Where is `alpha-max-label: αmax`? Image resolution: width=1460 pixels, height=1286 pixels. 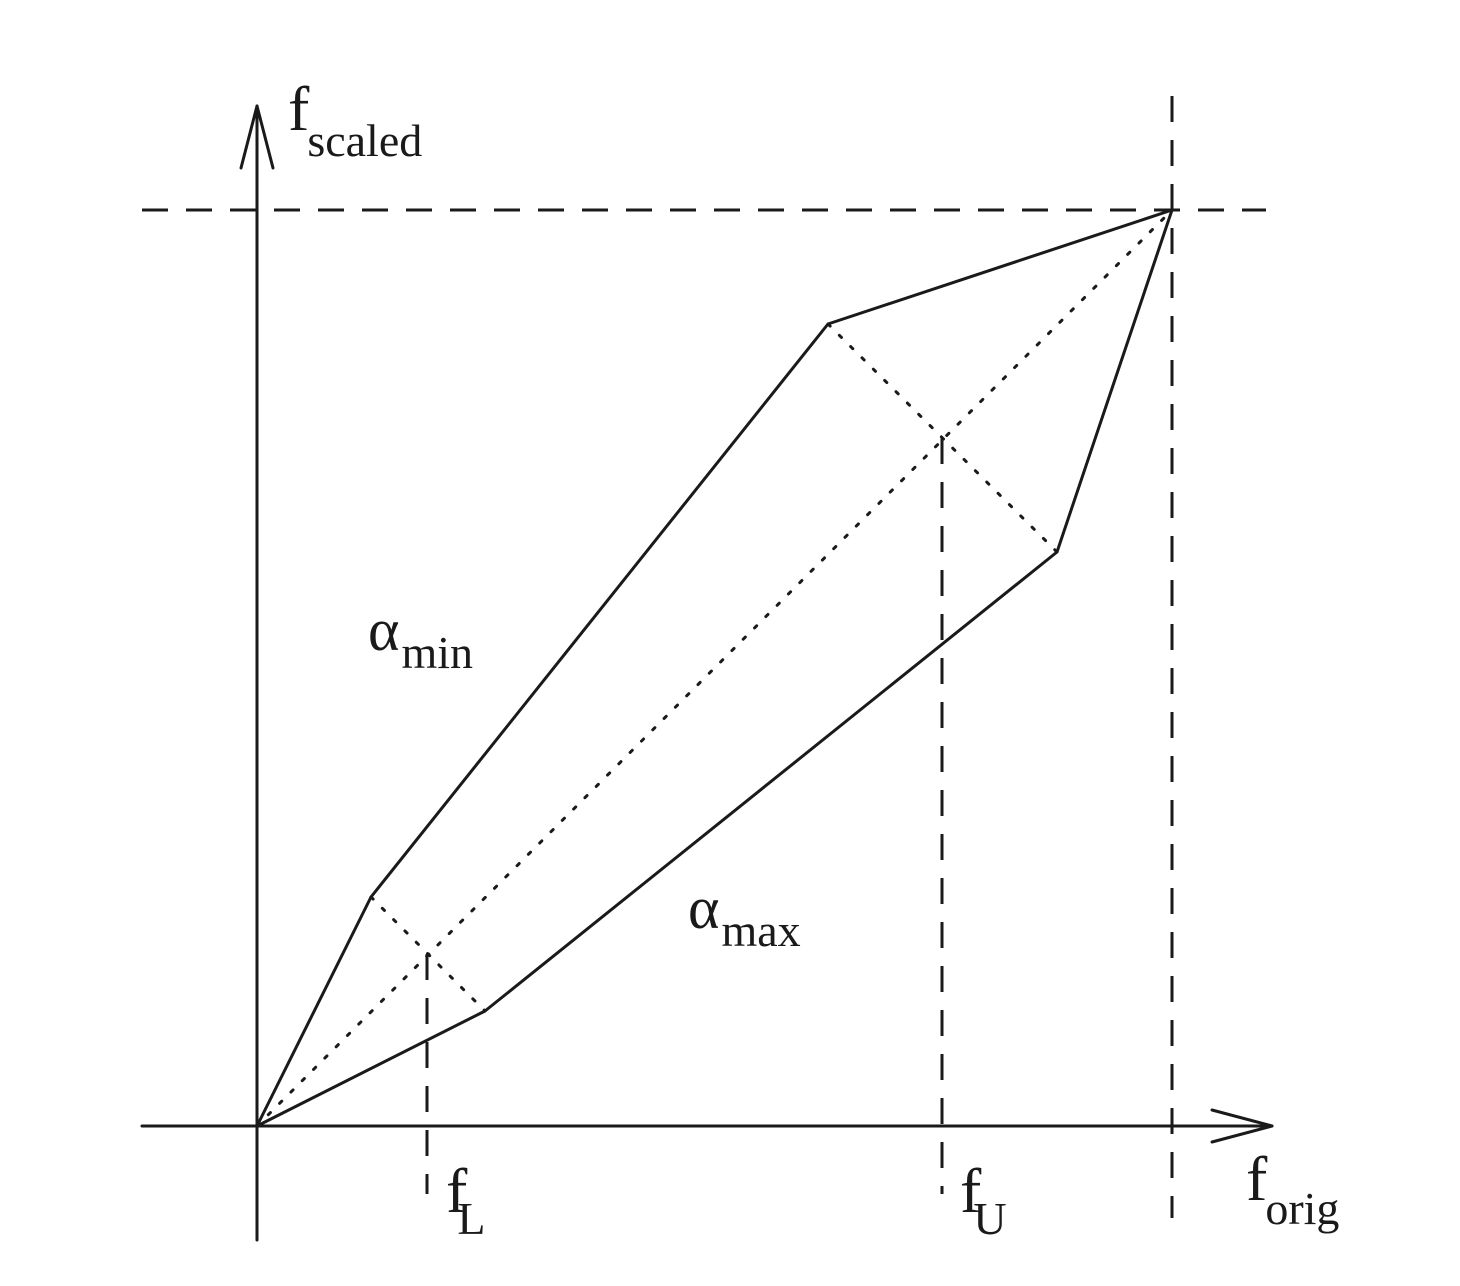
alpha-max-label: αmax is located at coordinates (744, 915).